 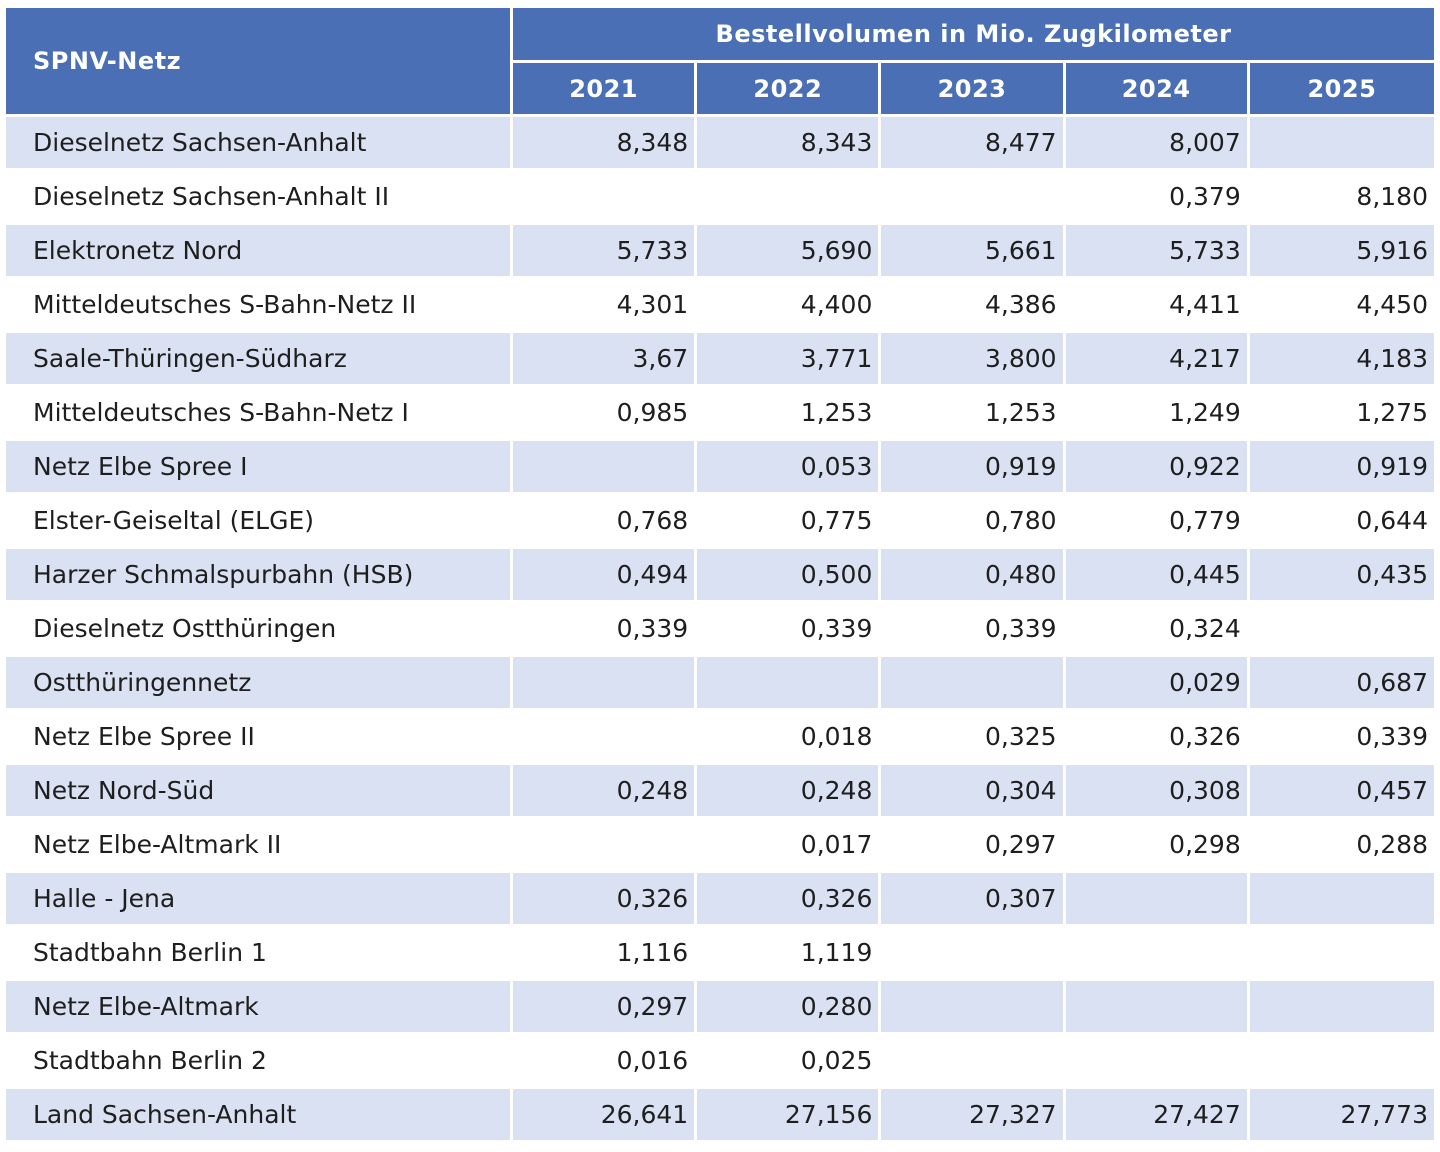 I want to click on volume-cell: 4,400, so click(x=789, y=306).